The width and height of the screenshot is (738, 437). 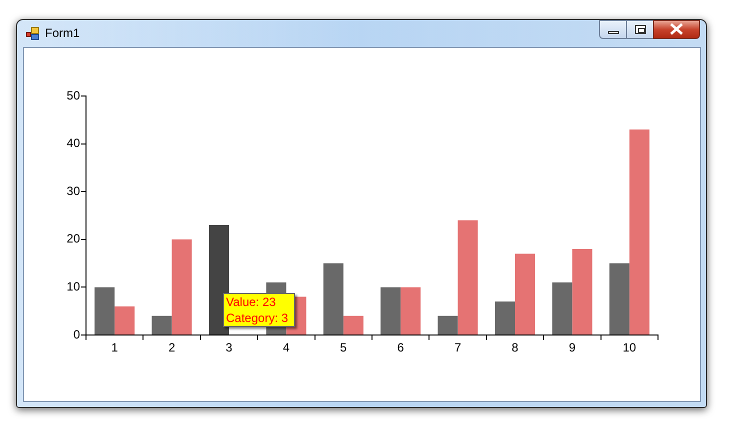 I want to click on x-tick-label: 6, so click(x=400, y=347).